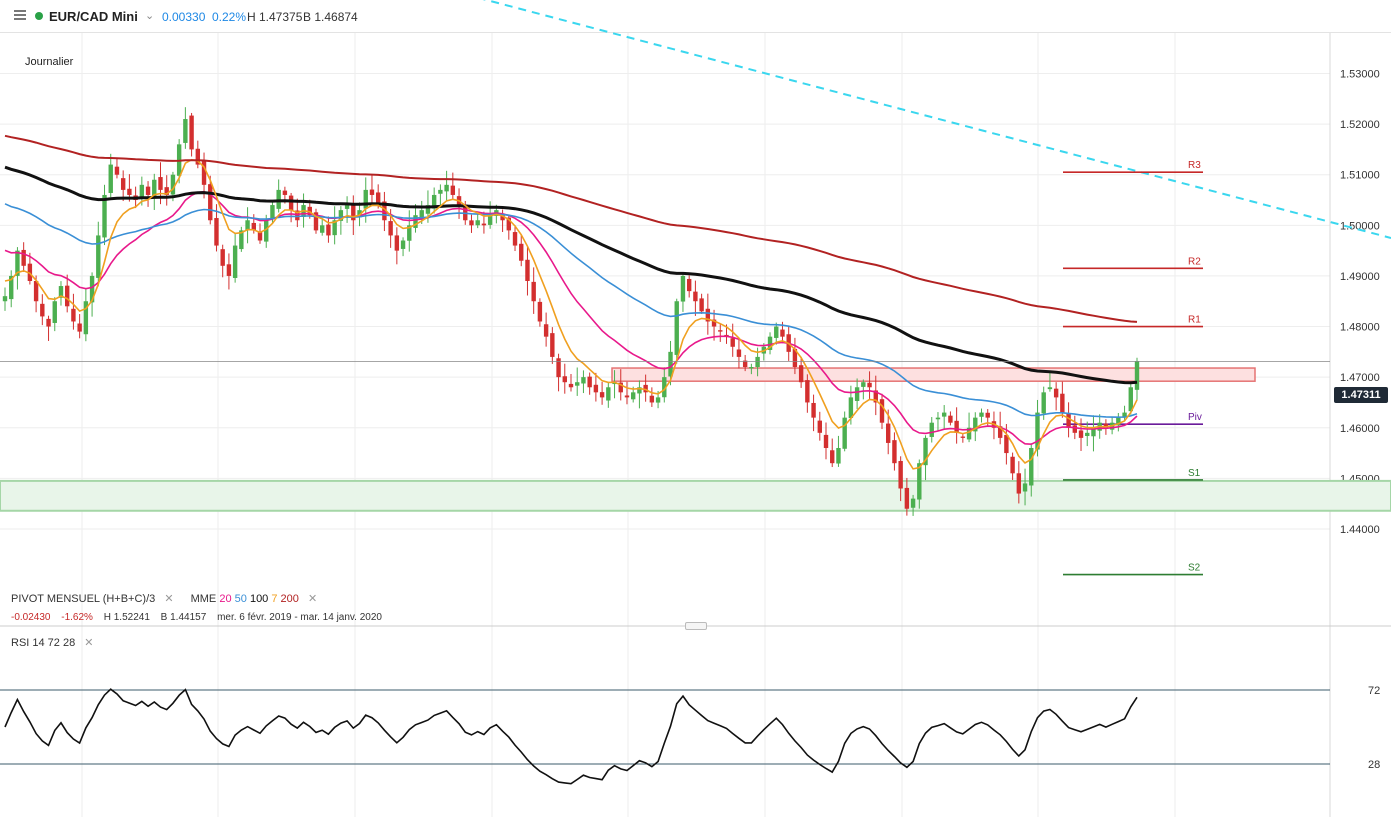  What do you see at coordinates (1194, 568) in the screenshot?
I see `pivot-label-s2: S2` at bounding box center [1194, 568].